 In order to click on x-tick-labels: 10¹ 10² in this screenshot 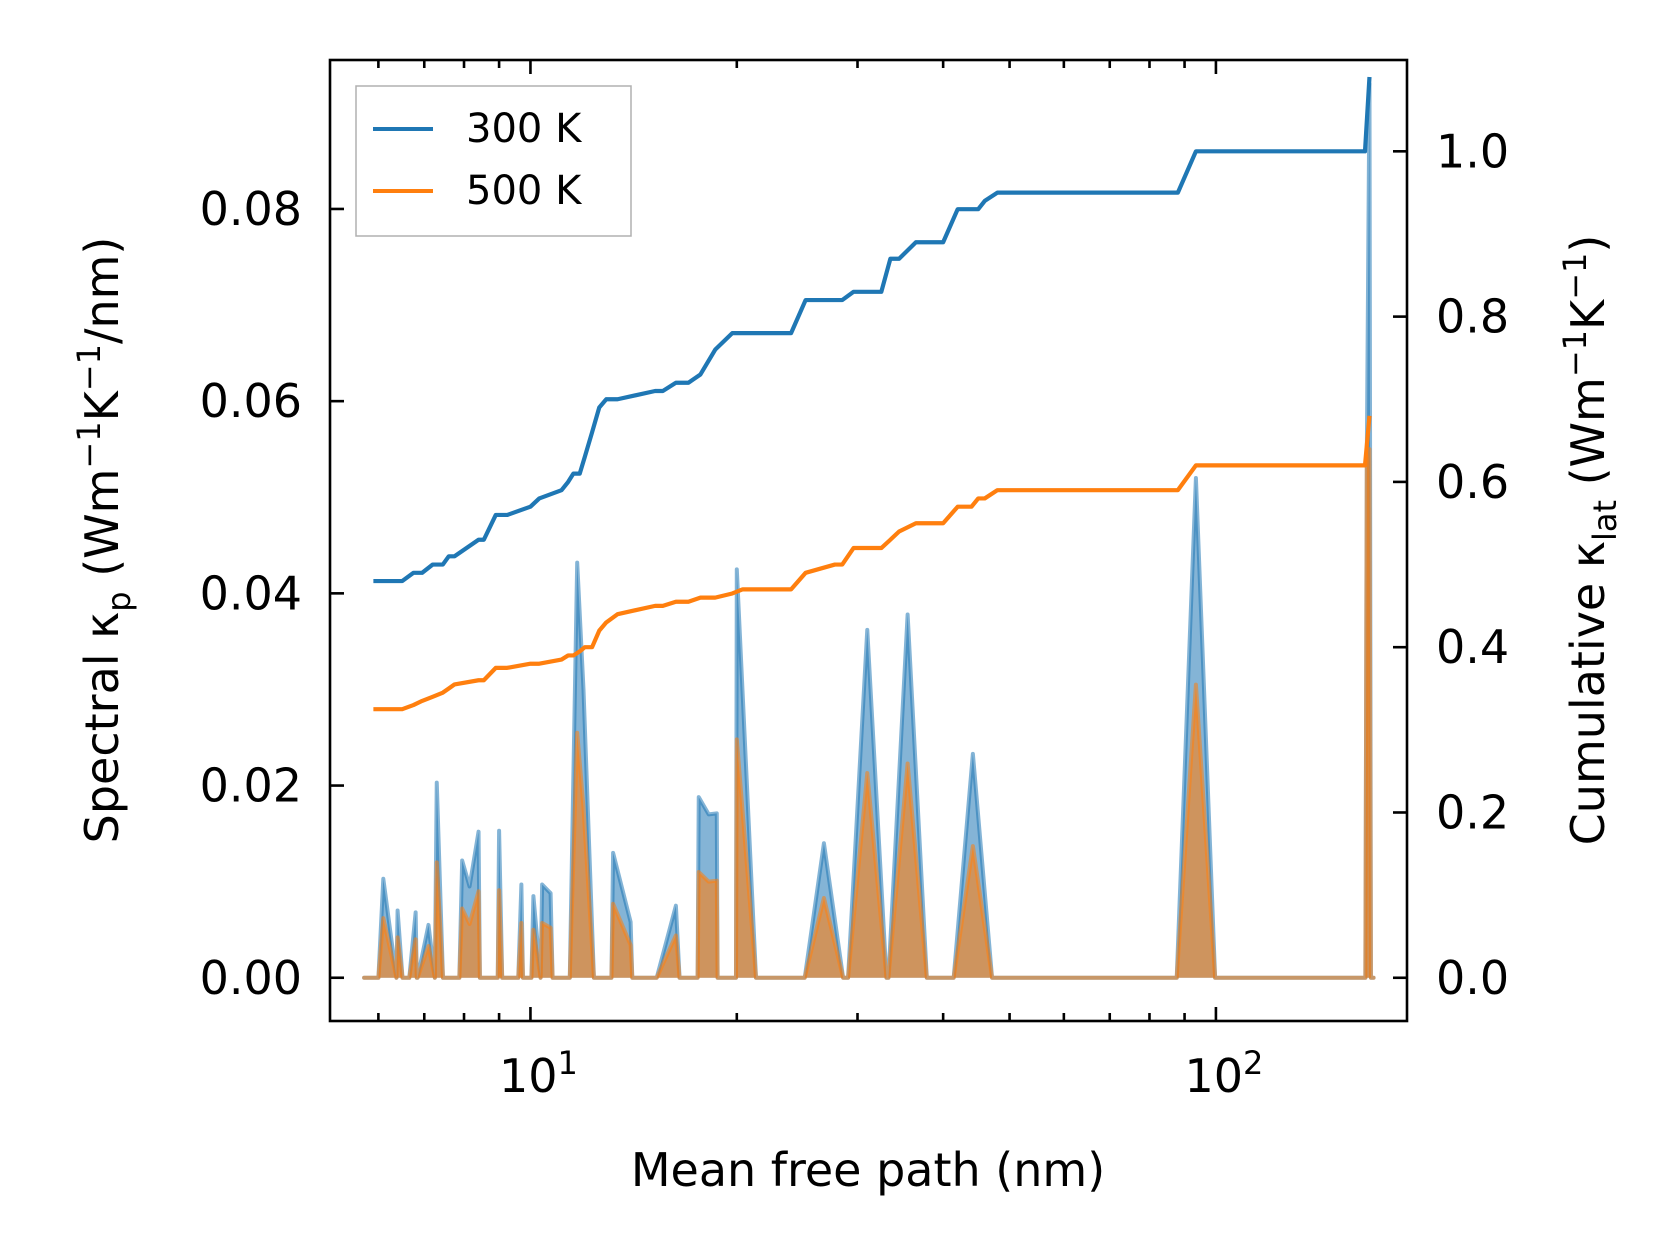, I will do `click(881, 1073)`.